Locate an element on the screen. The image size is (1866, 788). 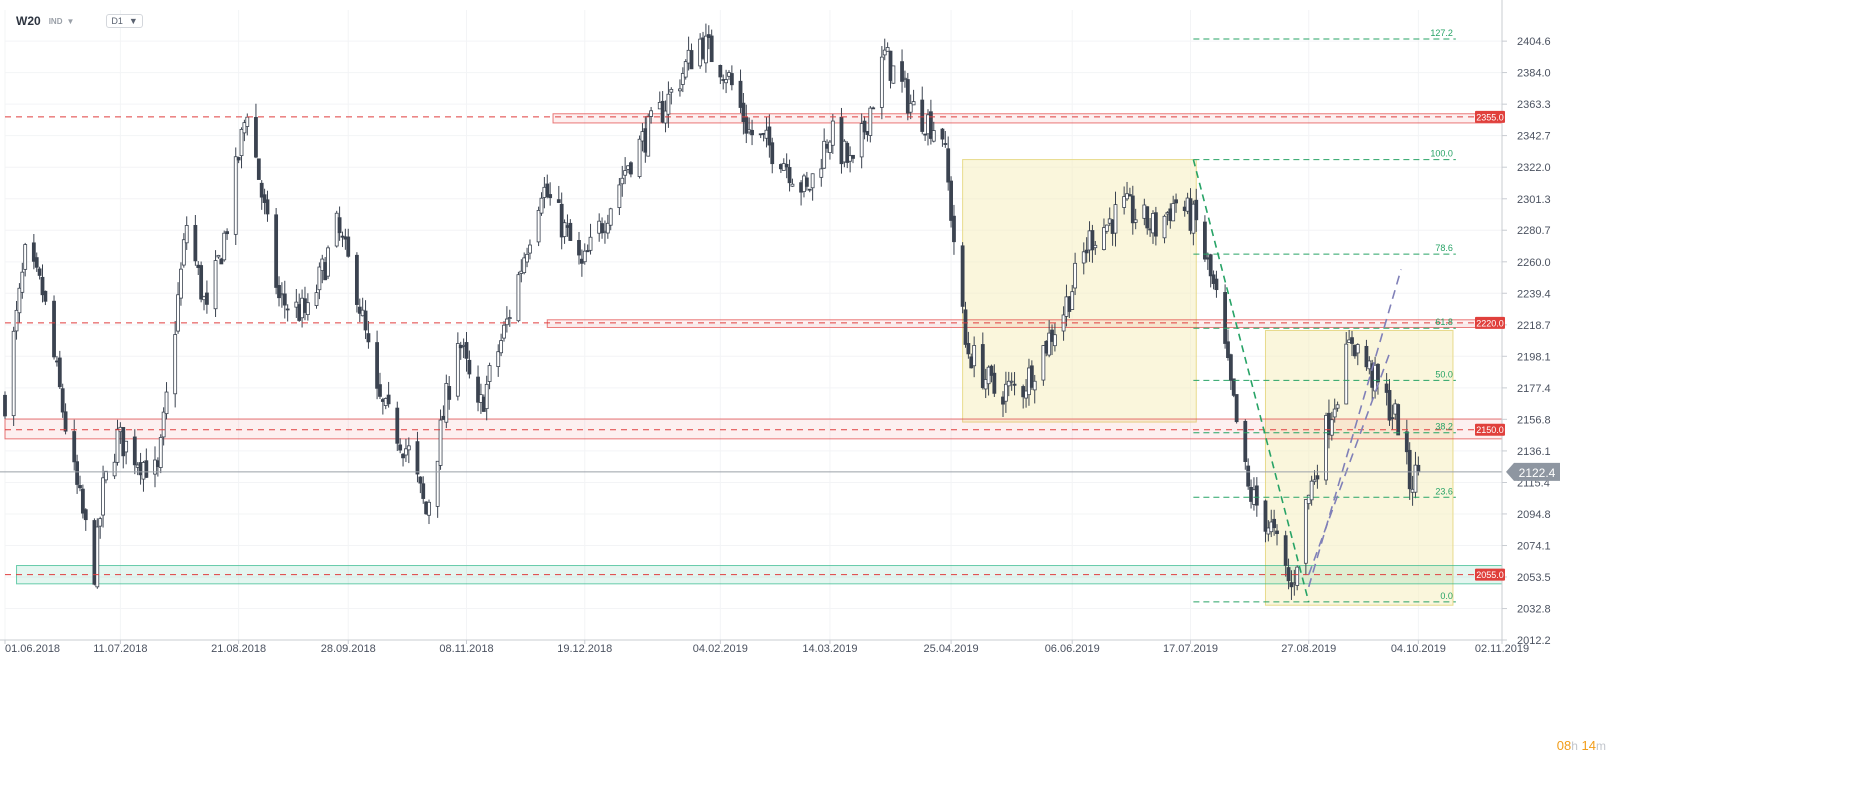
y-tick-label: 2384.0 is located at coordinates (1534, 74).